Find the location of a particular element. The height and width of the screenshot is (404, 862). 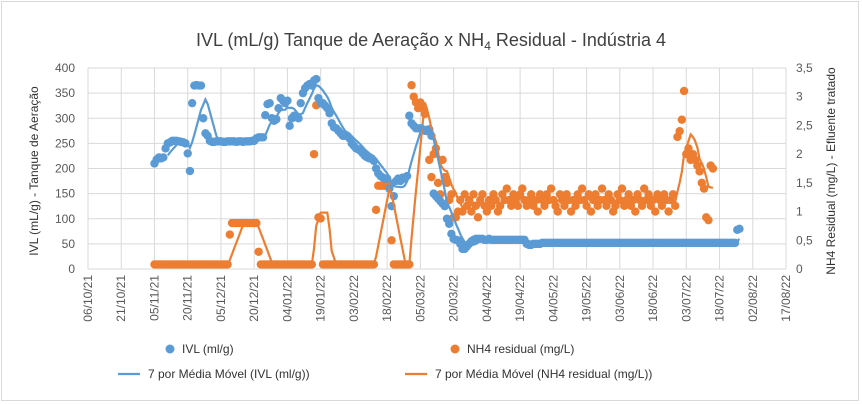

y-left-tick-label: 200 is located at coordinates (65, 169).